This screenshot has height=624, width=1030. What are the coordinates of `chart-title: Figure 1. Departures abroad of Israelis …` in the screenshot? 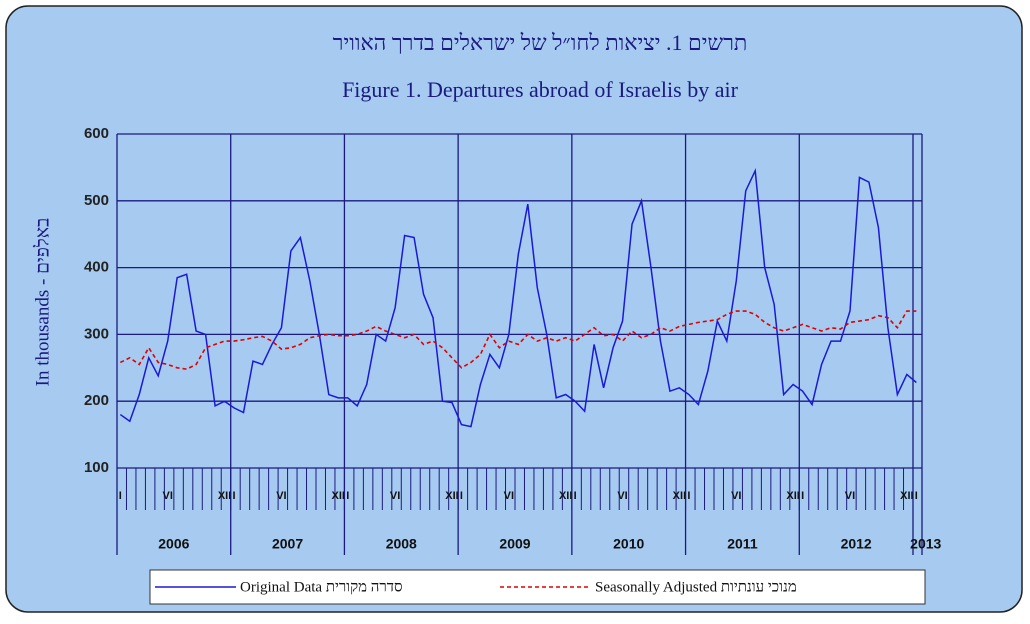 It's located at (540, 89).